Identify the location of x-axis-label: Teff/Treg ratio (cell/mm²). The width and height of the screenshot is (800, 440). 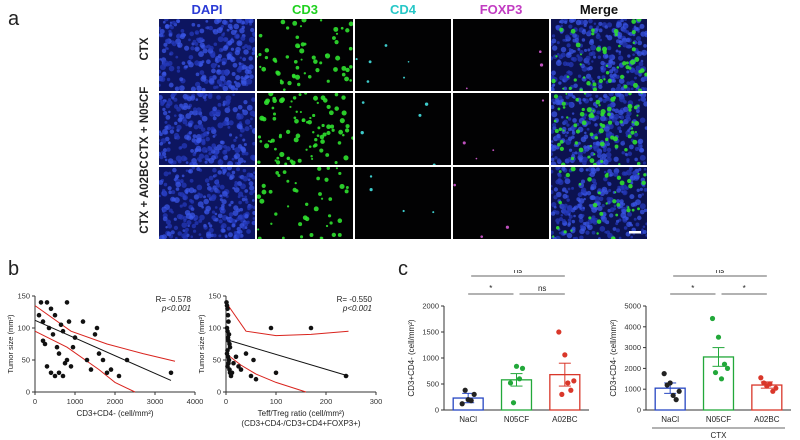
(301, 413).